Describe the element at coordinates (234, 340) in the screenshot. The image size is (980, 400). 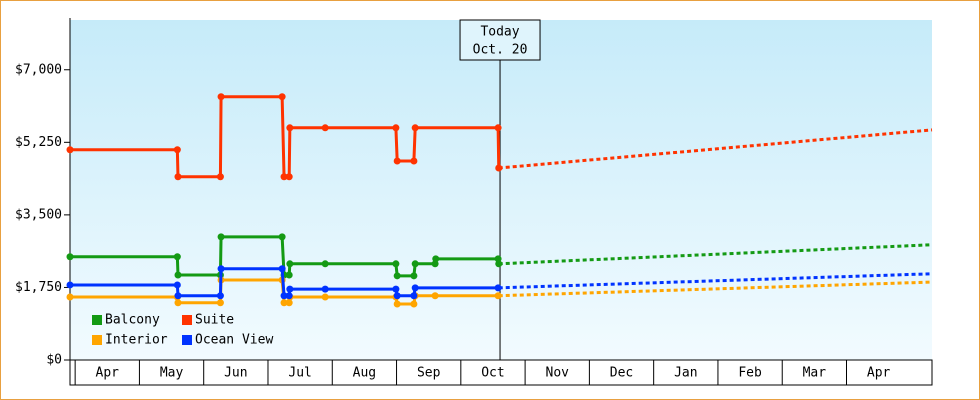
I see `legend-label: Ocean View` at that location.